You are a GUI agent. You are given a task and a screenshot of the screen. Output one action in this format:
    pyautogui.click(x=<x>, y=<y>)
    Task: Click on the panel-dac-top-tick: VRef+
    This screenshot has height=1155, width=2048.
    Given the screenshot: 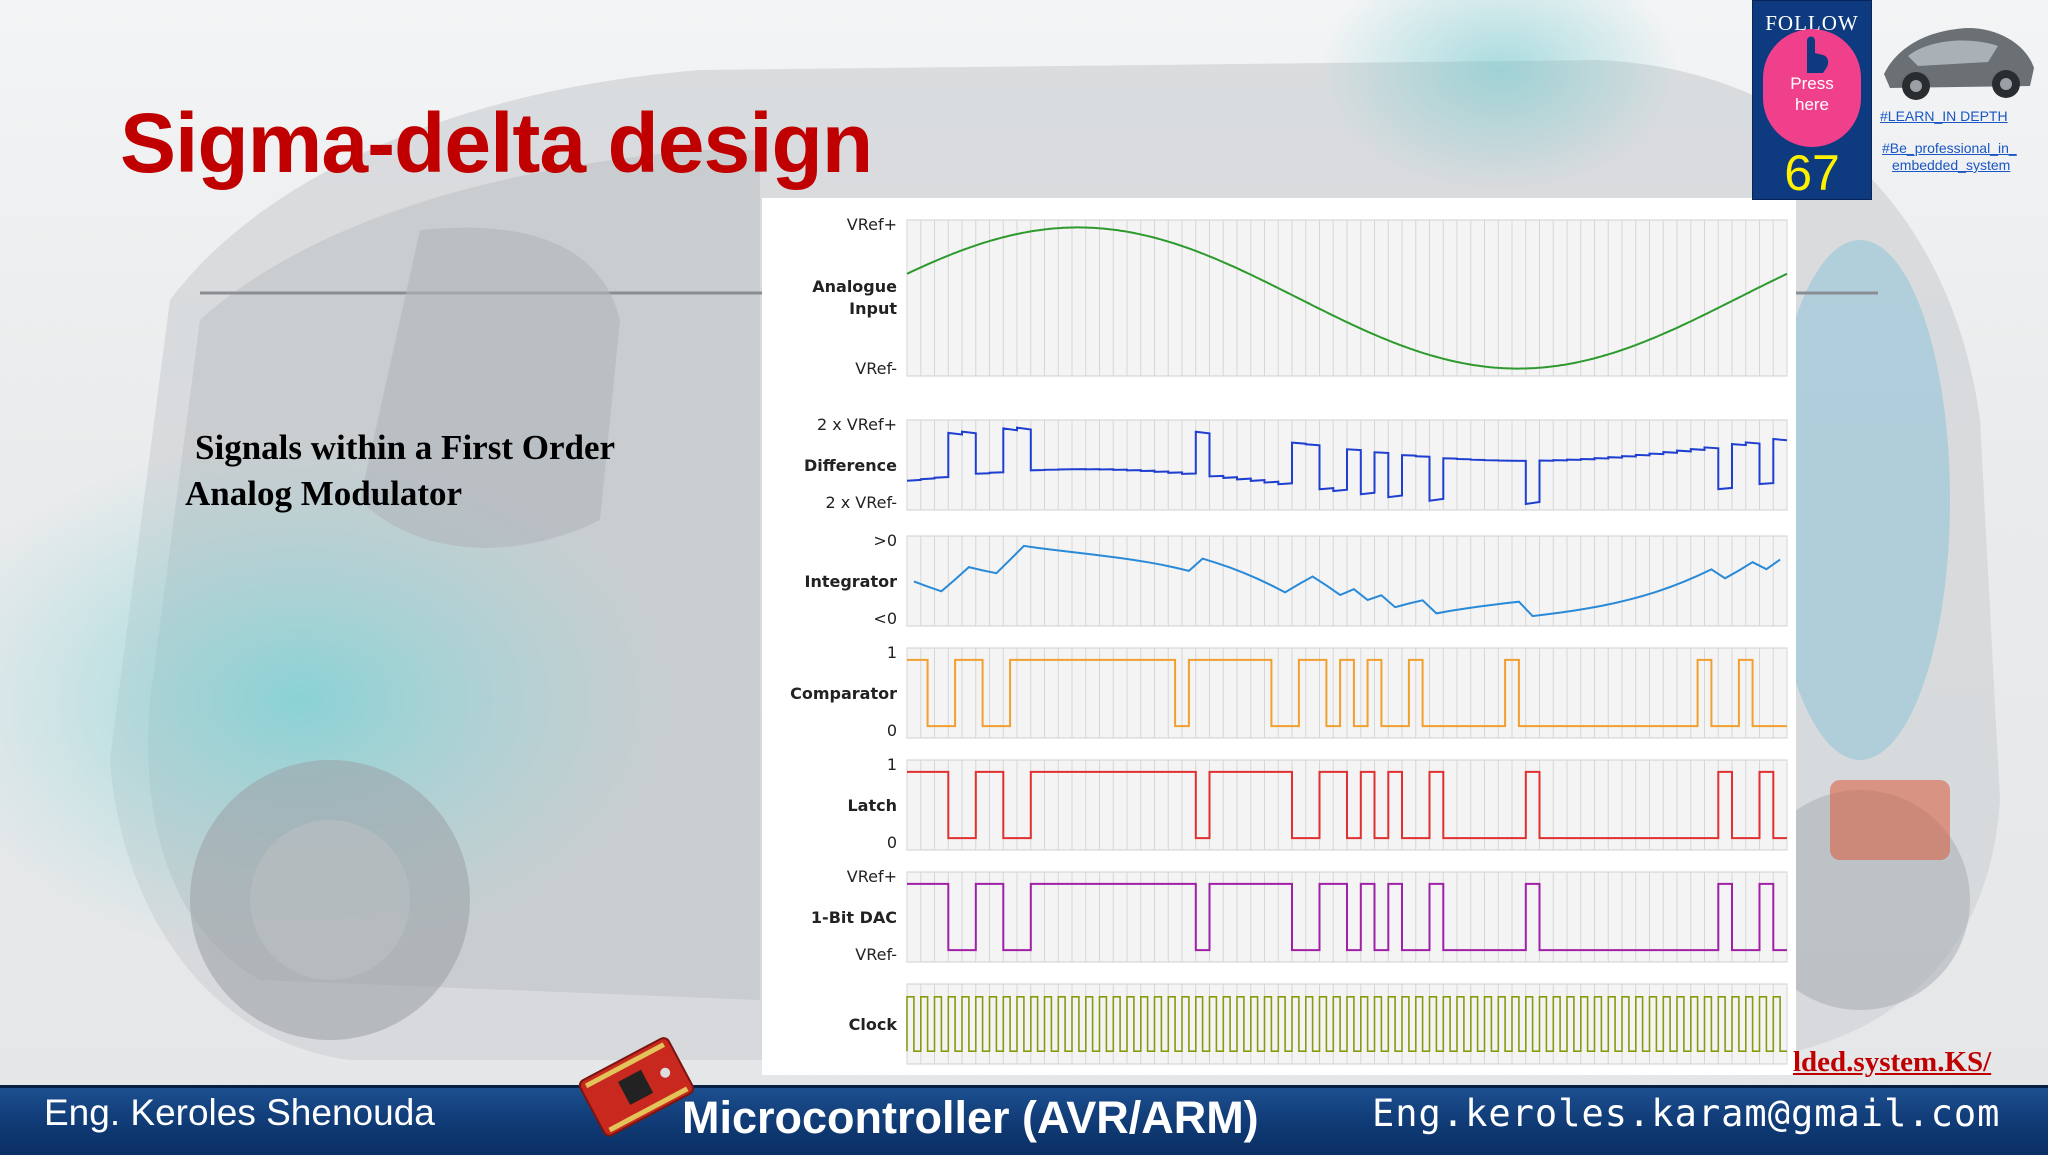 What is the action you would take?
    pyautogui.click(x=872, y=876)
    